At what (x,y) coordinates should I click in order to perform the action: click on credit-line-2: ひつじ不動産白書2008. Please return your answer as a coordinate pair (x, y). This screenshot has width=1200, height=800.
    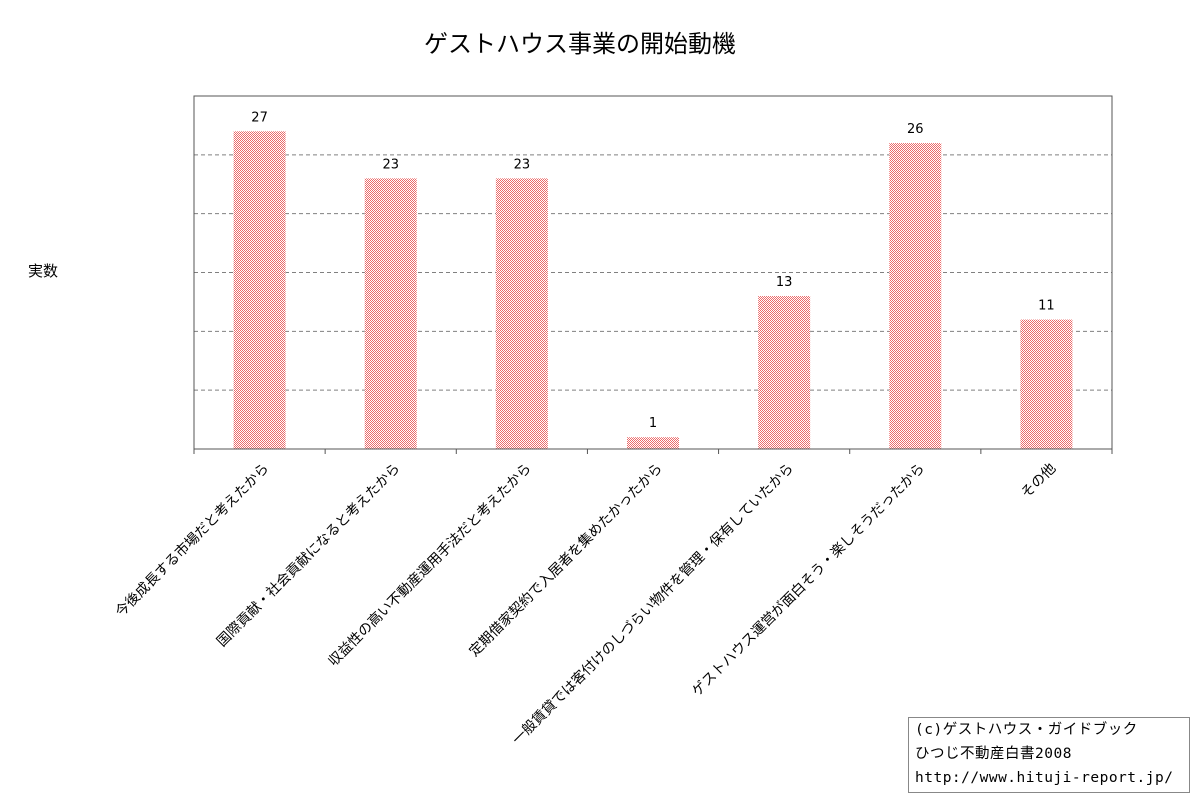
    Looking at the image, I should click on (993, 754).